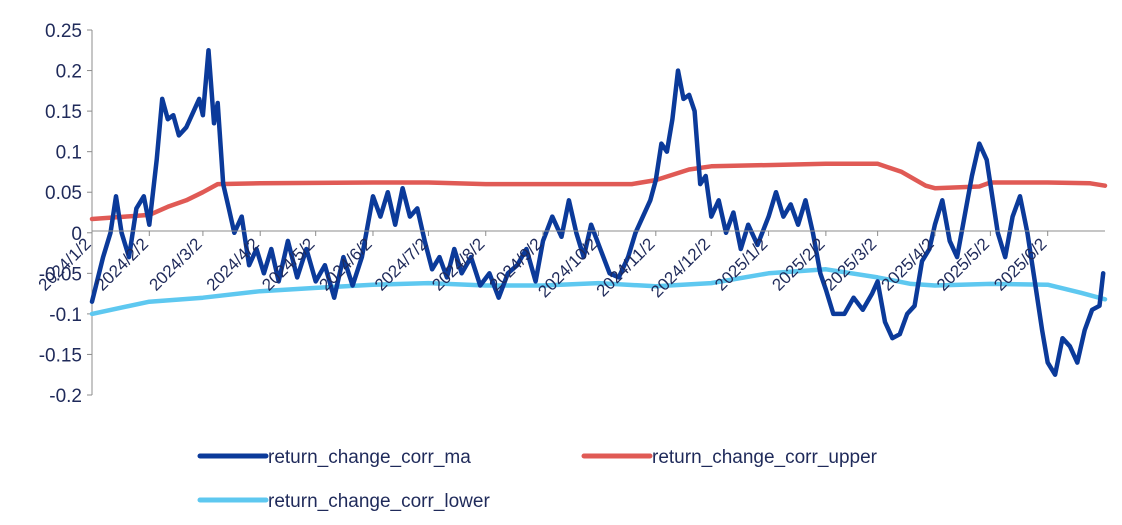 This screenshot has width=1122, height=525. Describe the element at coordinates (850, 264) in the screenshot. I see `x-tick-label: 2025/3/2` at that location.